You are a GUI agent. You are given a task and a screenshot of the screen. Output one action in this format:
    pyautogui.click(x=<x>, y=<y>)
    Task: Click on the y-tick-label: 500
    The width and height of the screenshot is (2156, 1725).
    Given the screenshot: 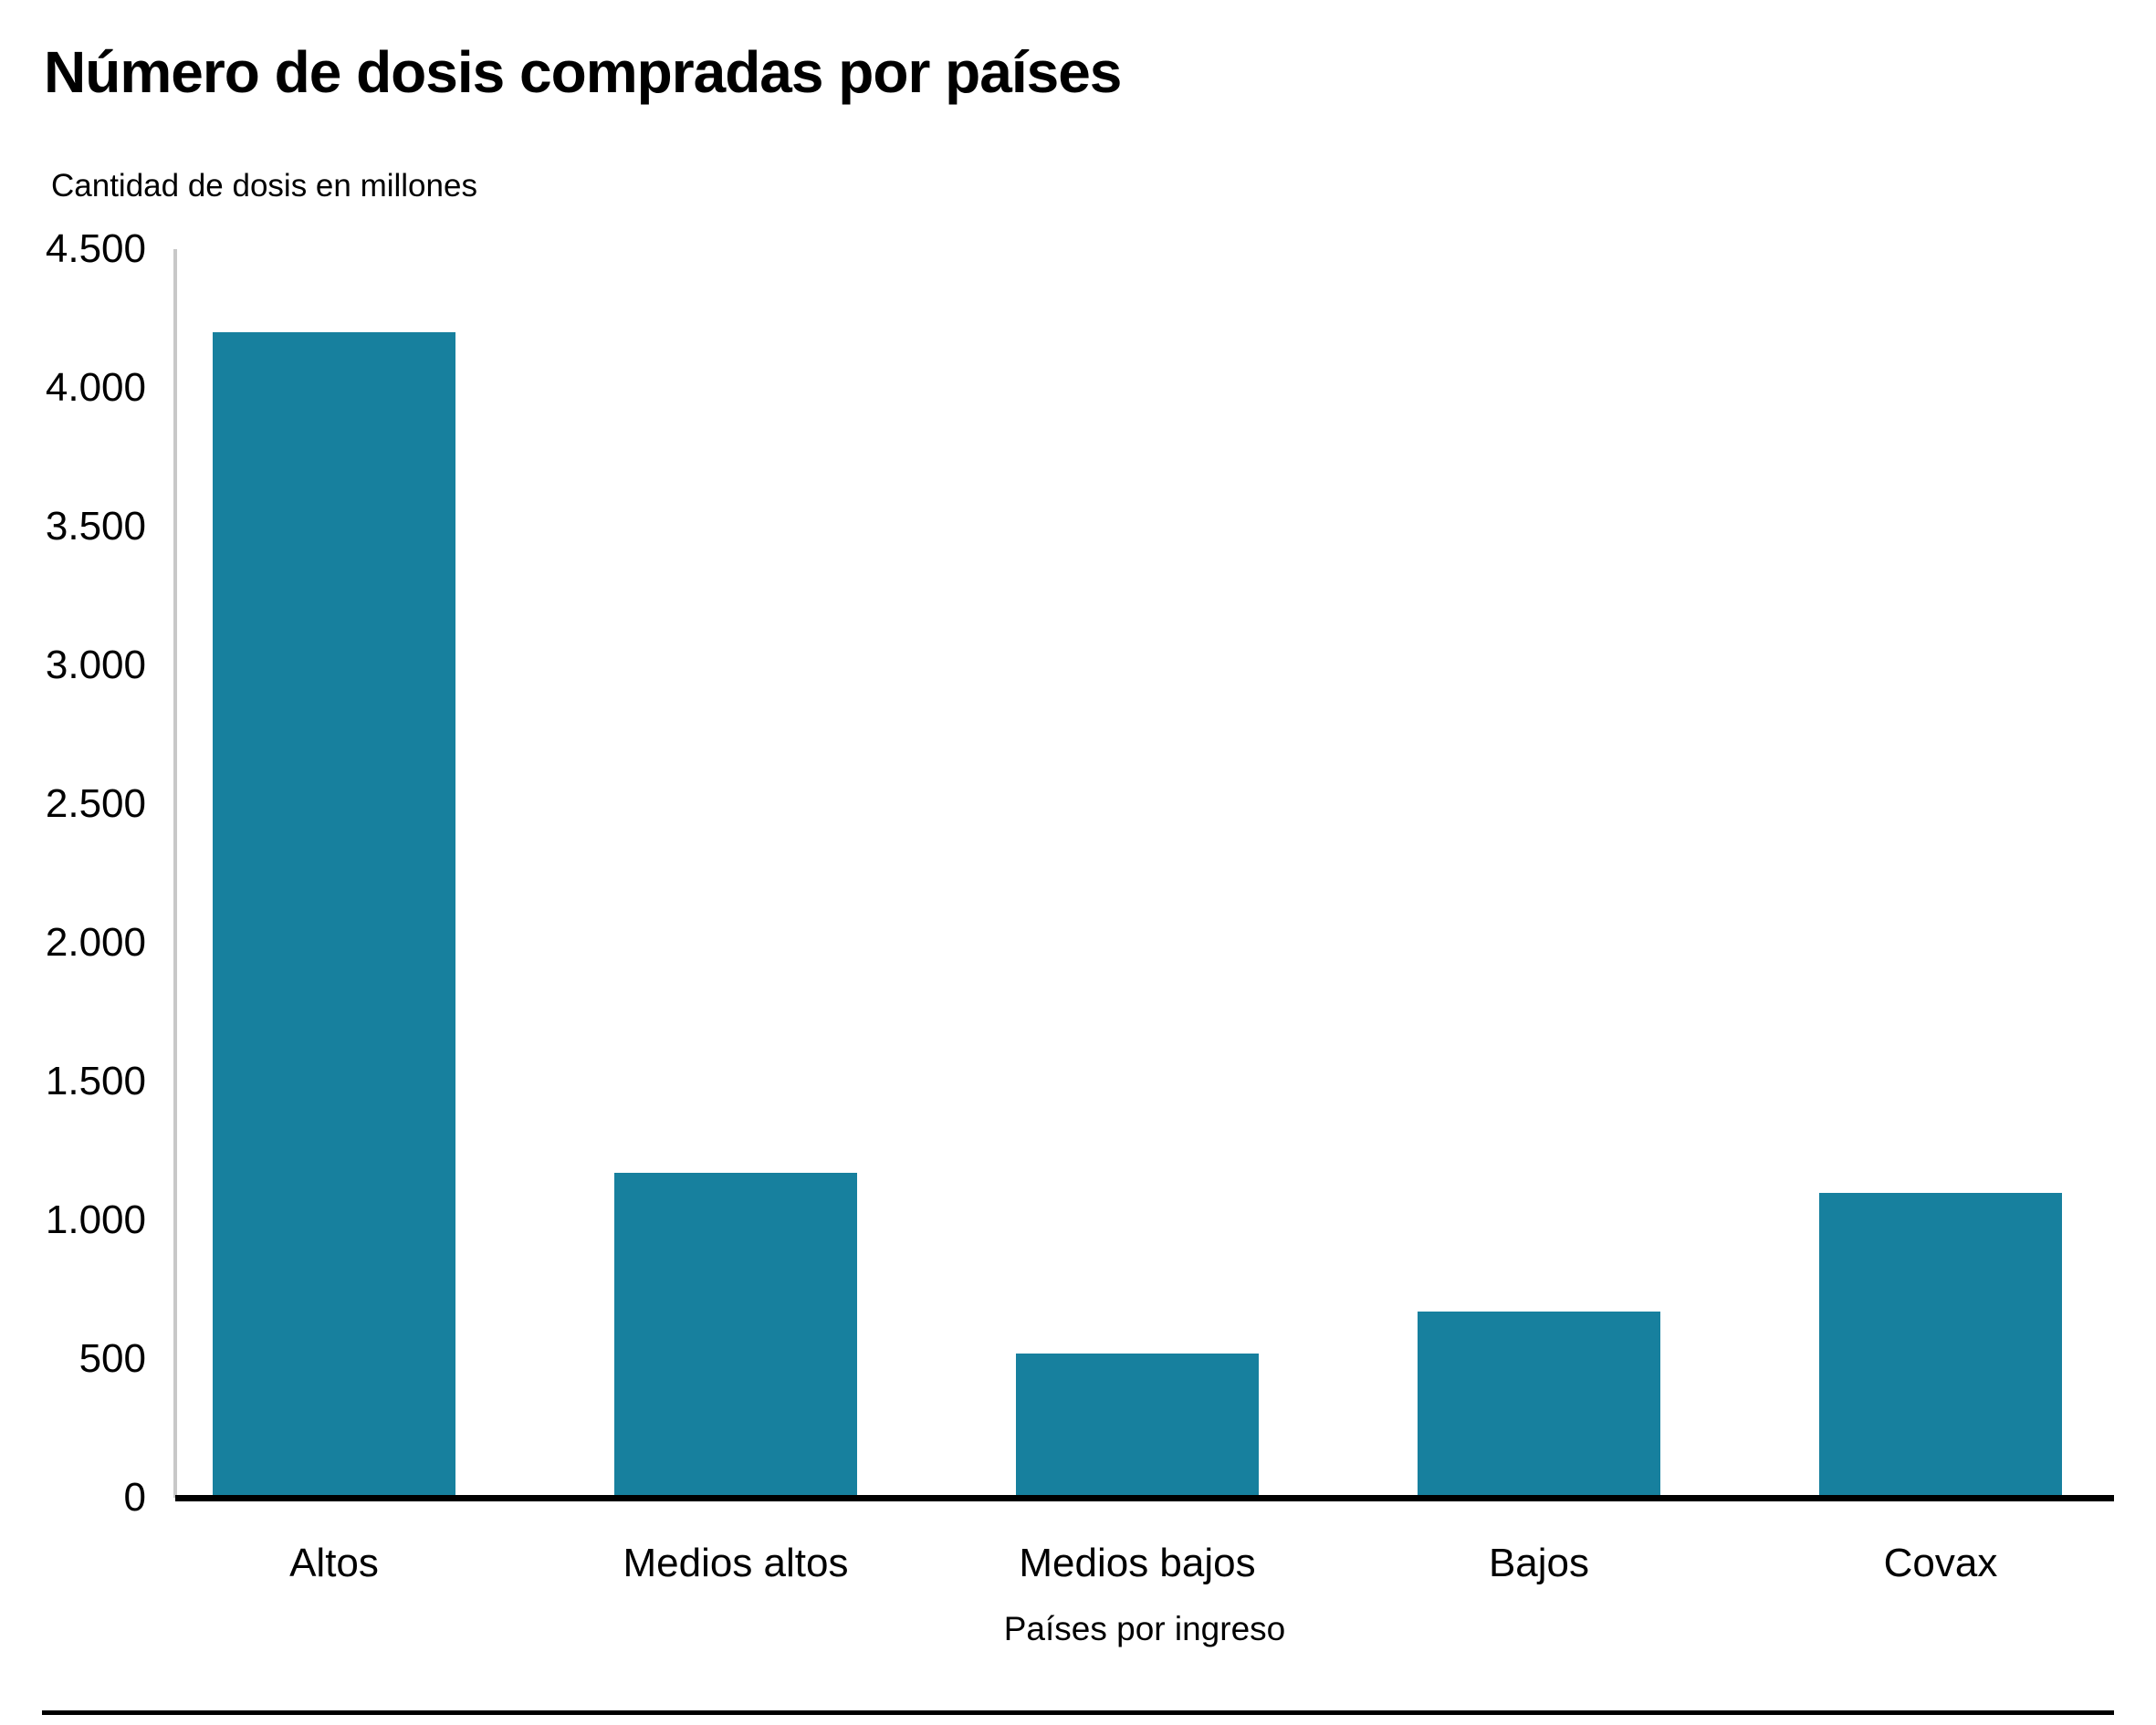 What is the action you would take?
    pyautogui.click(x=112, y=1358)
    